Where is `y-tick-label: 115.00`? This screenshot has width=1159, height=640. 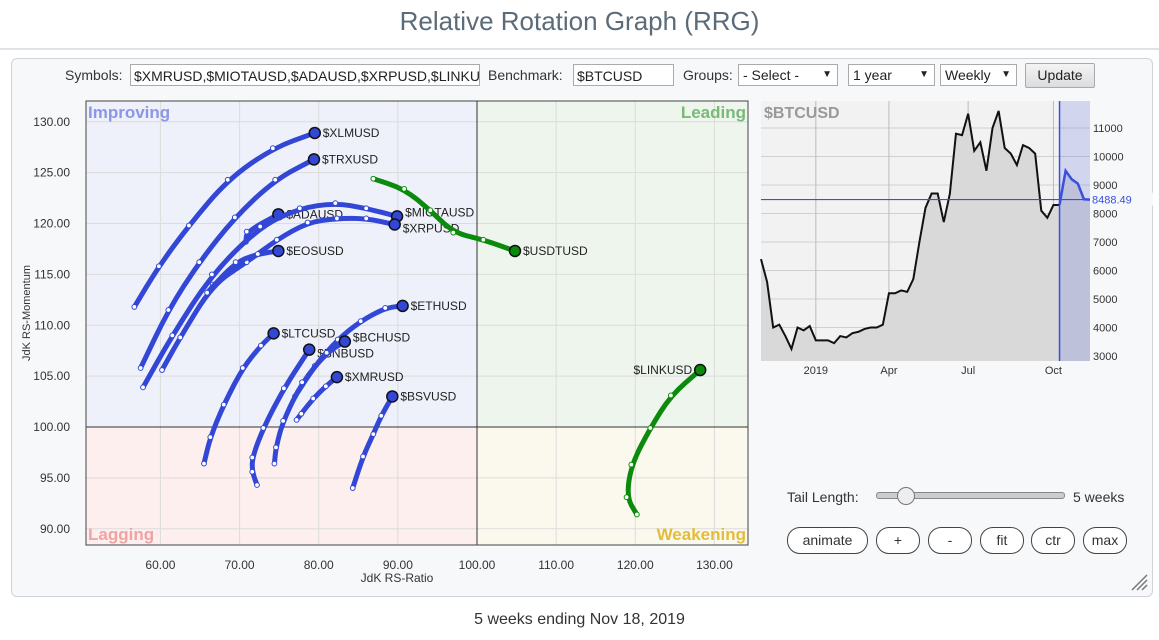 y-tick-label: 115.00 is located at coordinates (52, 274).